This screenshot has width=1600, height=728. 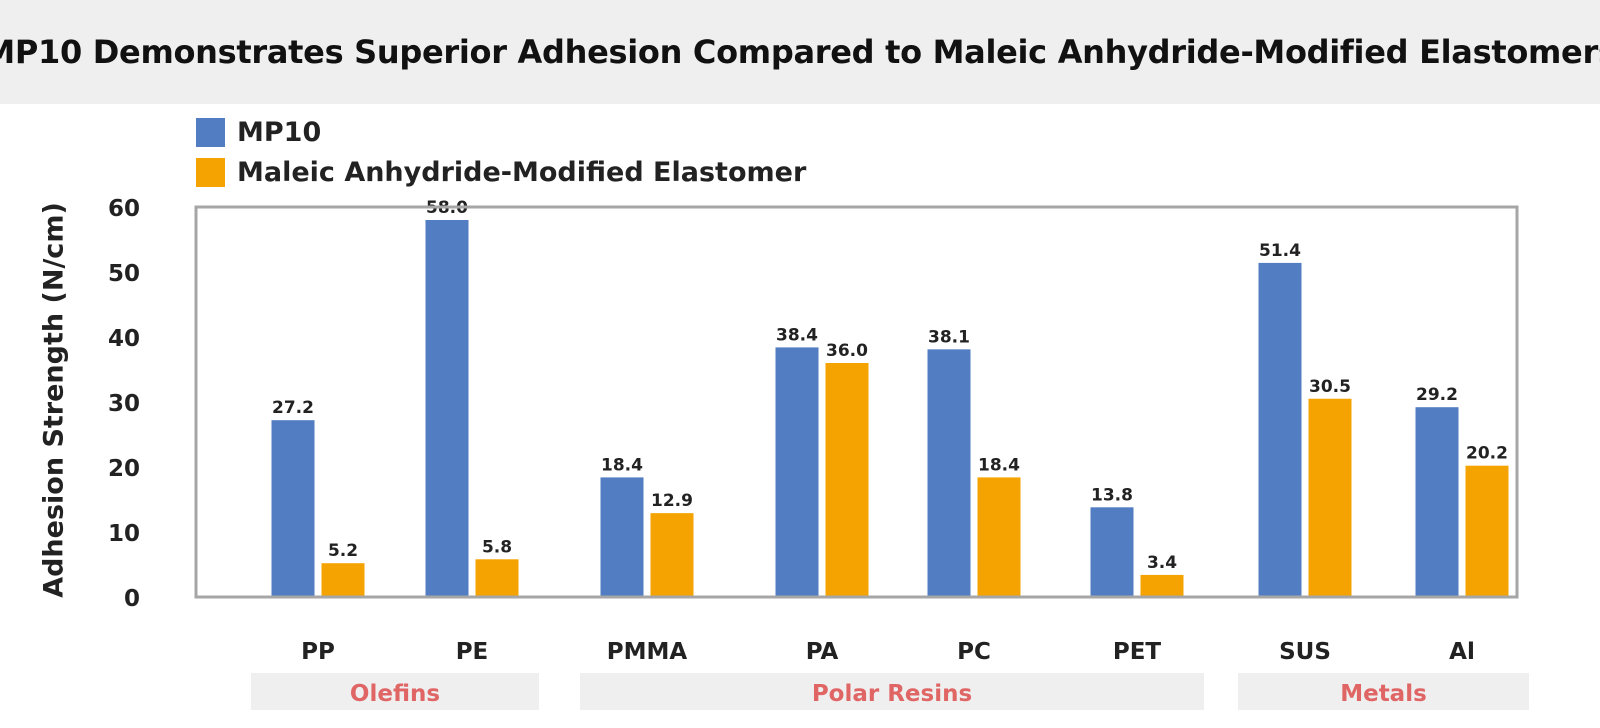 What do you see at coordinates (124, 274) in the screenshot?
I see `y-tick-label: 50` at bounding box center [124, 274].